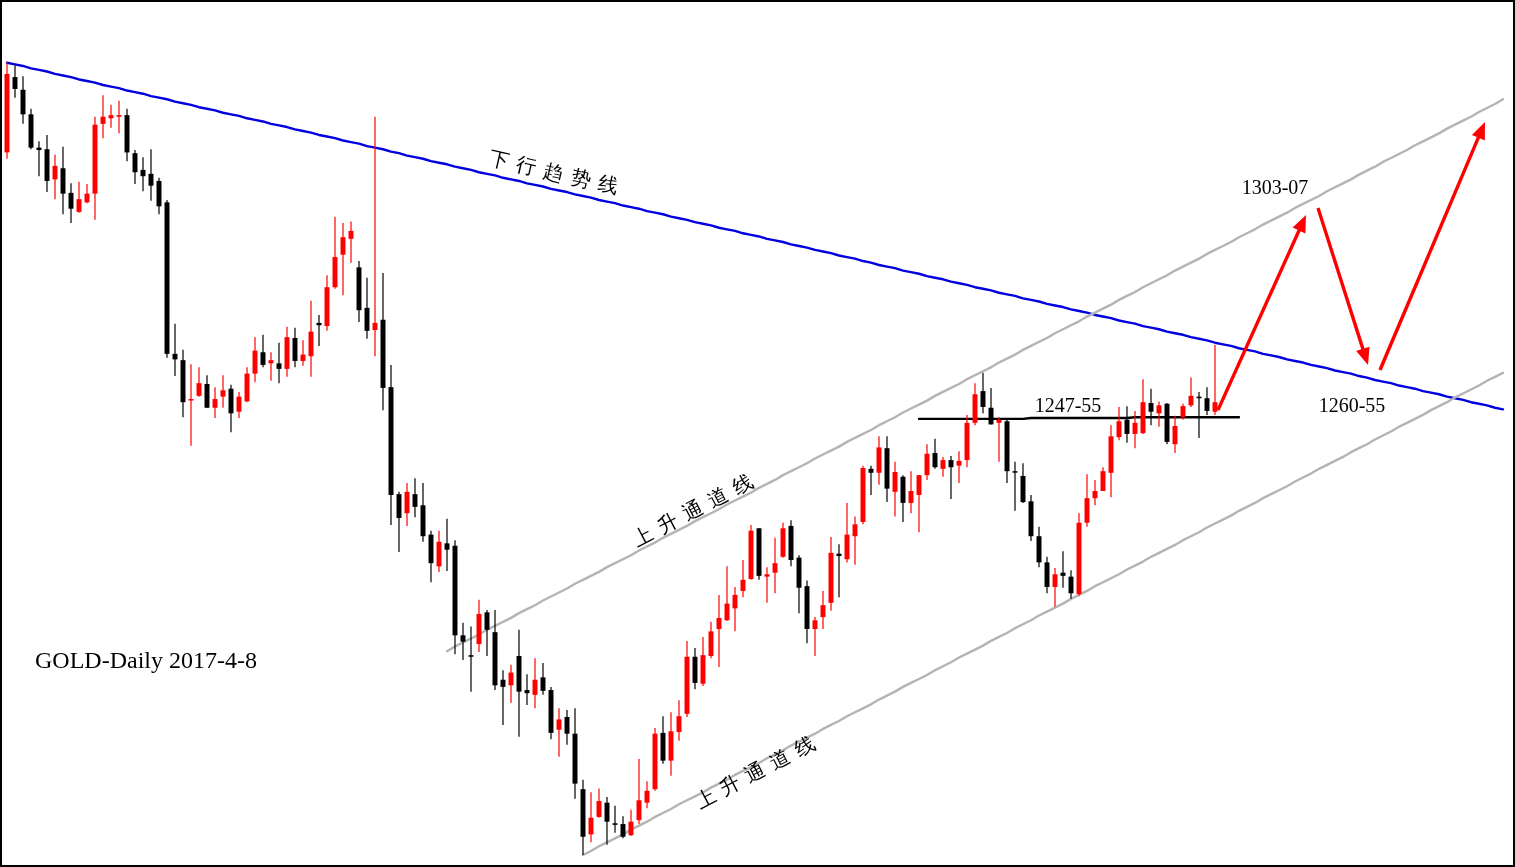 The height and width of the screenshot is (867, 1515). I want to click on annotation: 1247-55, so click(1068, 404).